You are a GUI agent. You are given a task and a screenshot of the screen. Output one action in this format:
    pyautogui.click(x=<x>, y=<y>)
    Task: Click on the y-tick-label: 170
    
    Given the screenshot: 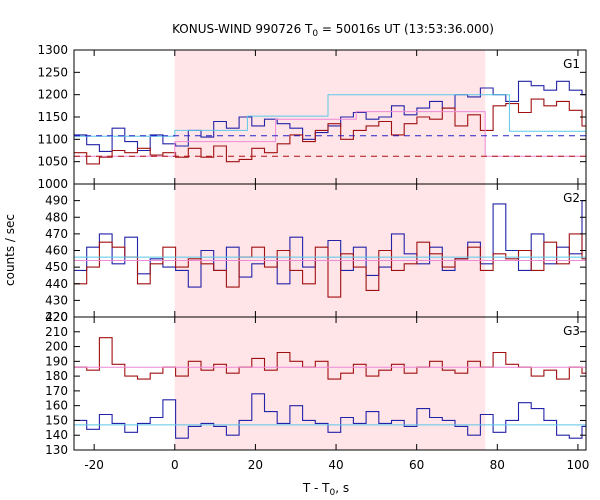 What is the action you would take?
    pyautogui.click(x=56, y=391)
    